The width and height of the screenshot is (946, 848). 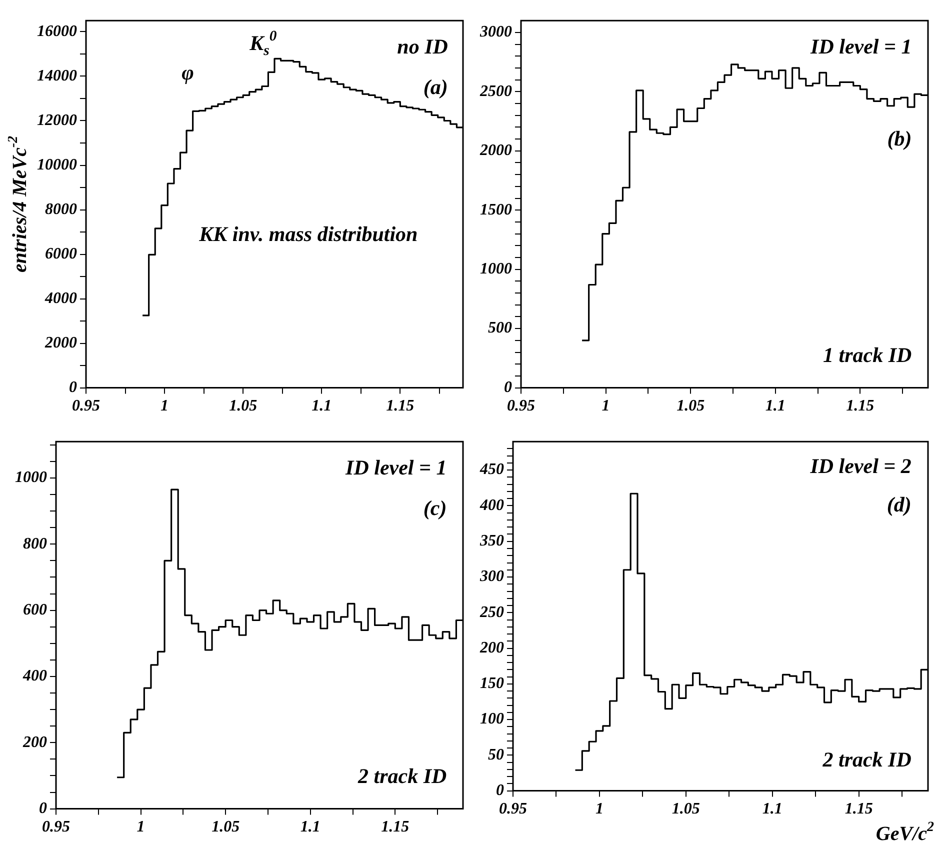 What do you see at coordinates (422, 46) in the screenshot?
I see `annotation: no ID` at bounding box center [422, 46].